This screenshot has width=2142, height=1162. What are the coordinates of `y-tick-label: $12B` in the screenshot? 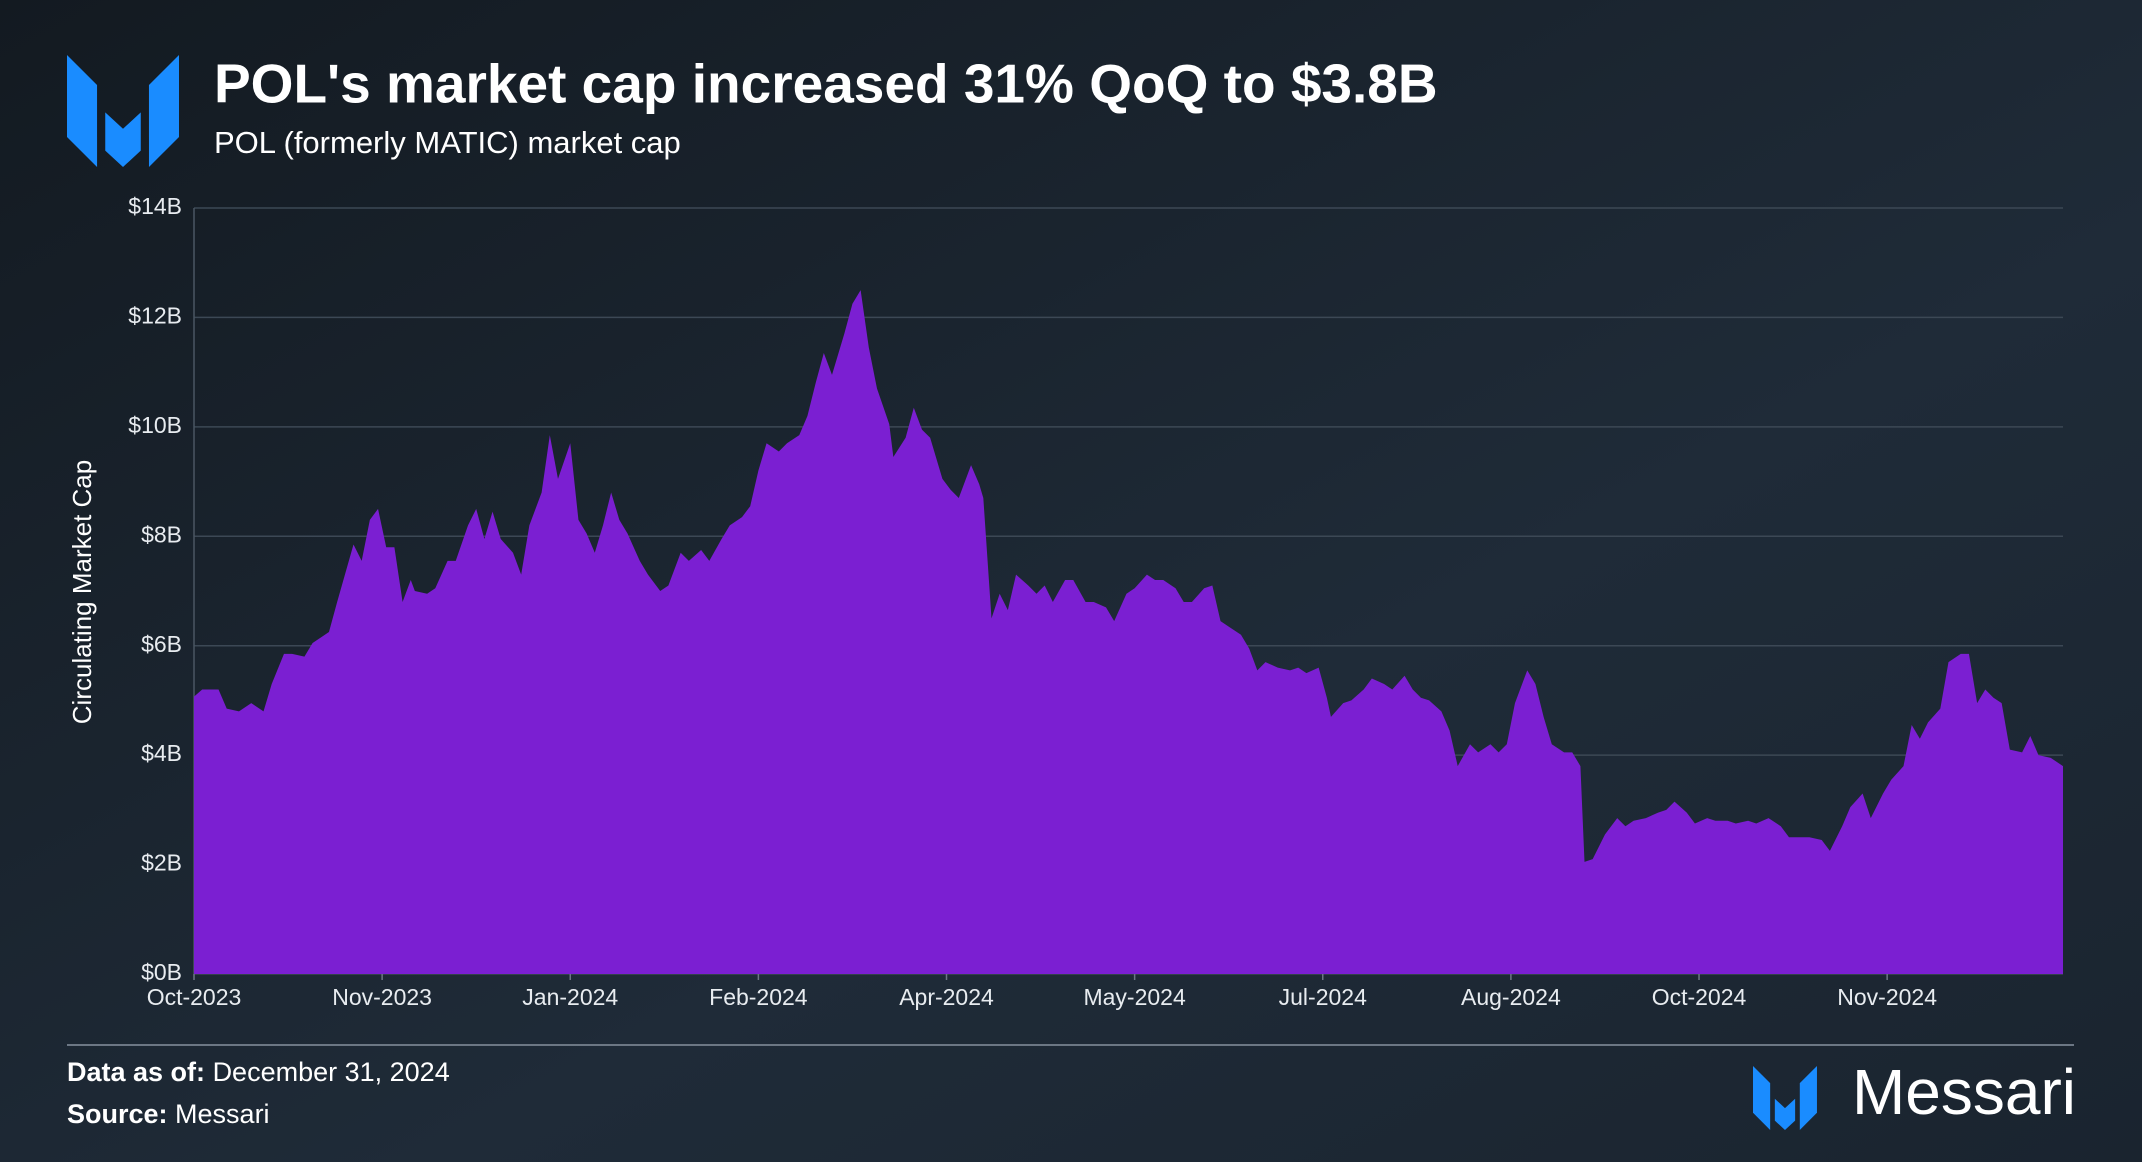 It's located at (155, 316).